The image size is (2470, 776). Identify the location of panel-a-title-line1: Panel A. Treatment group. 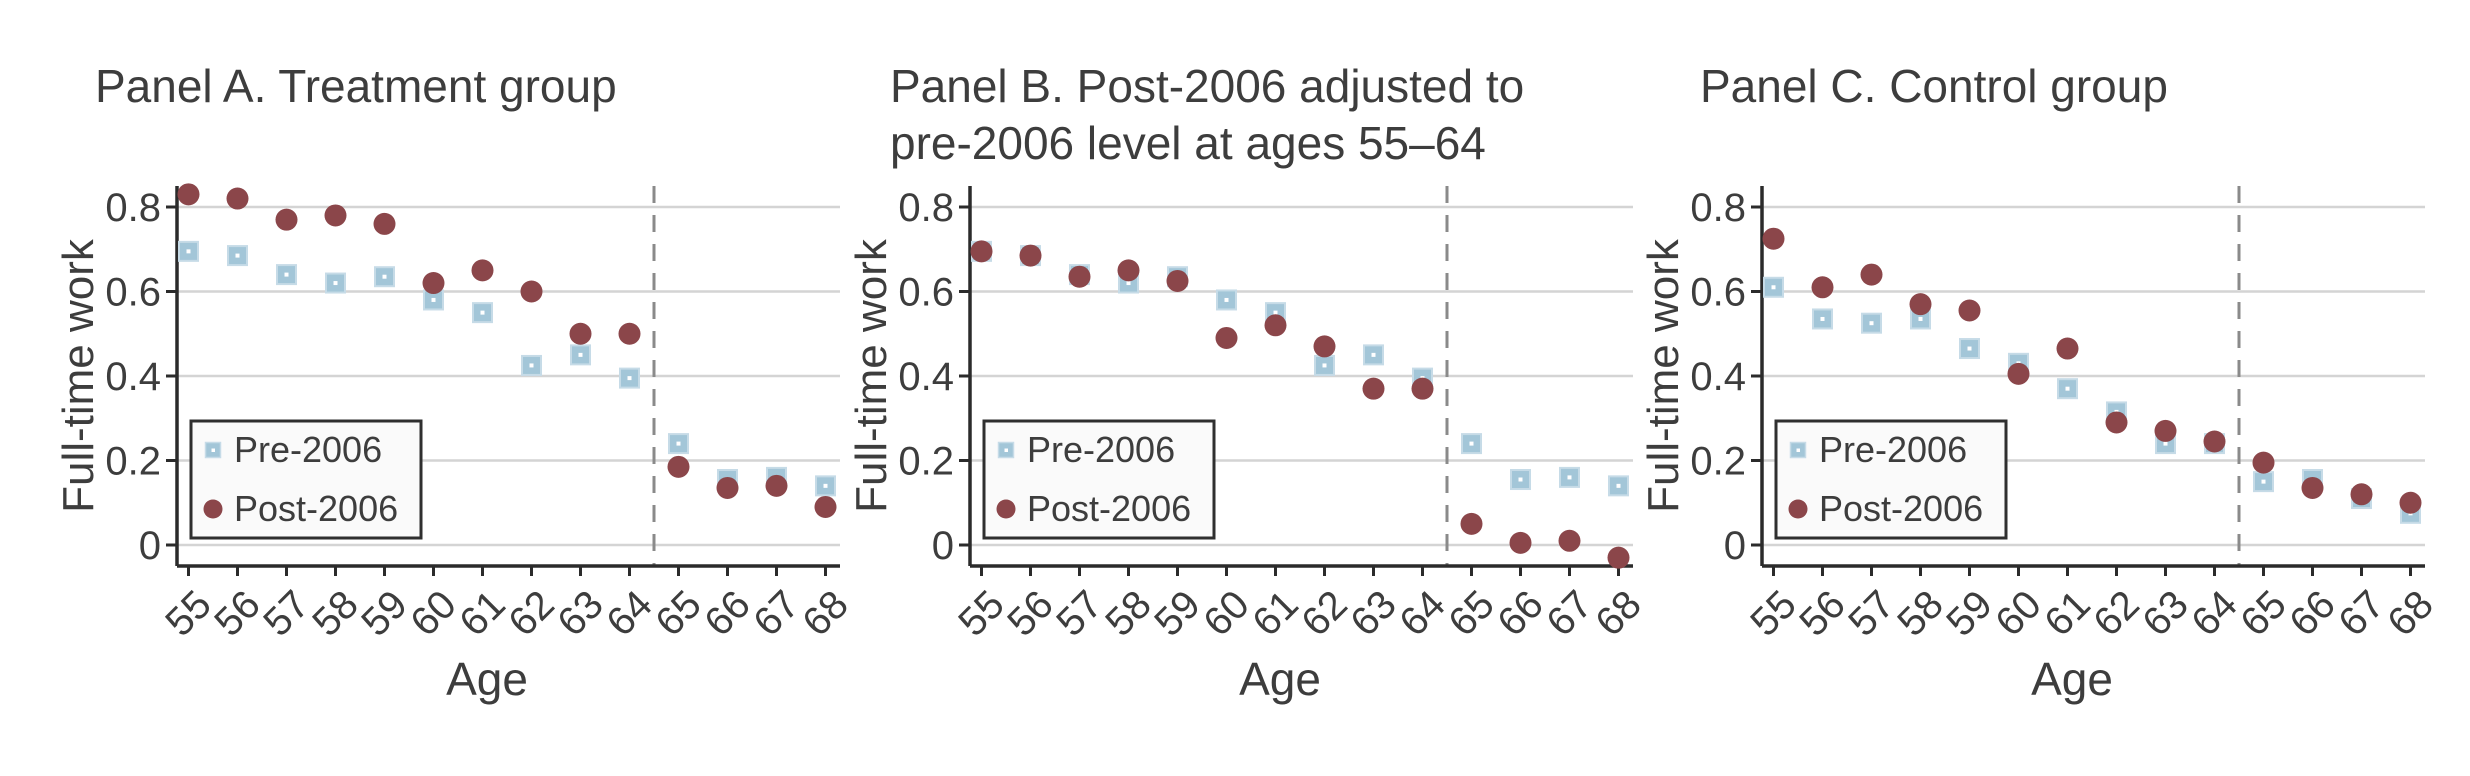
(356, 86).